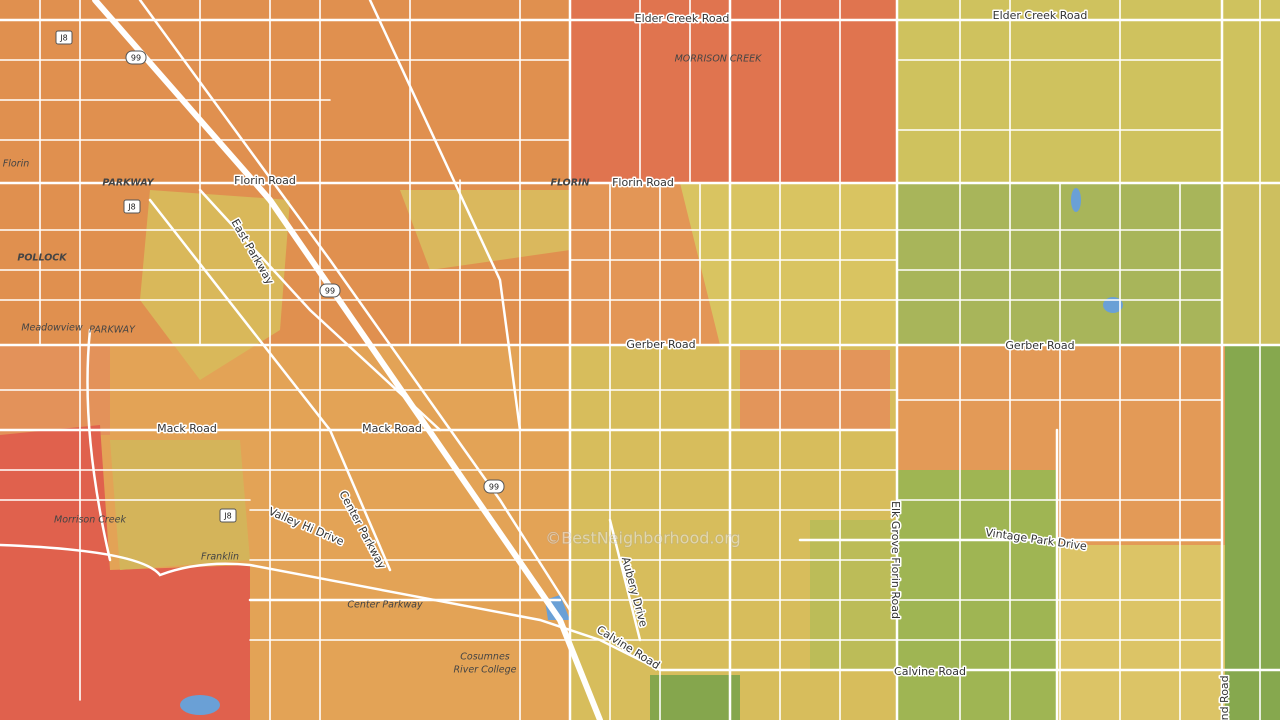 Image resolution: width=1280 pixels, height=720 pixels. I want to click on area-label: Franklin, so click(220, 557).